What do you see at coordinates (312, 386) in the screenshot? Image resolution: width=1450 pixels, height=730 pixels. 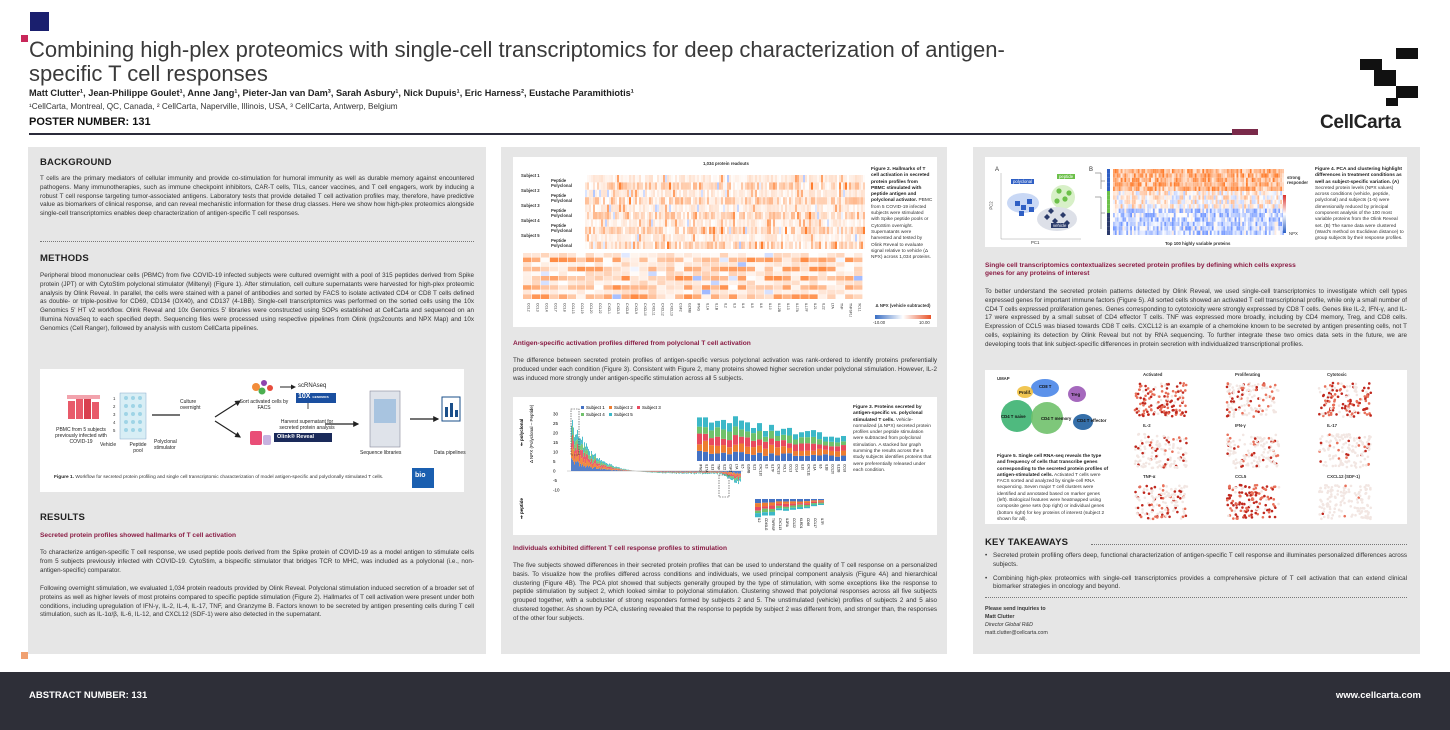 I see `fig1-scrnaseq: scRNAseq` at bounding box center [312, 386].